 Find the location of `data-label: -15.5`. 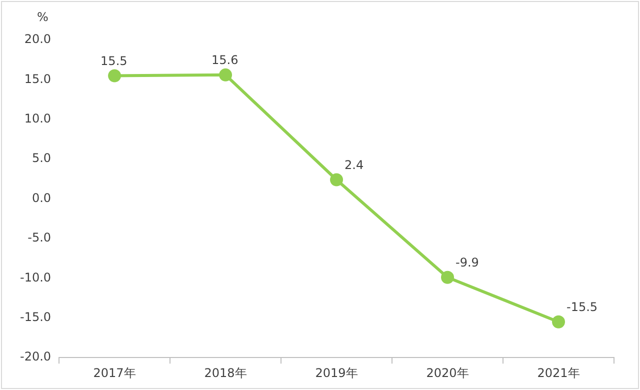

data-label: -15.5 is located at coordinates (582, 307).